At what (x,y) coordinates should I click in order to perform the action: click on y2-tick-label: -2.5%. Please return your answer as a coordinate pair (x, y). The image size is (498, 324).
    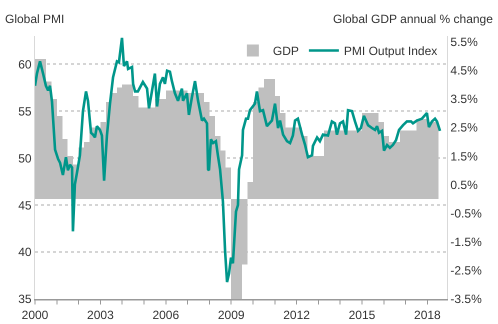
    Looking at the image, I should click on (466, 271).